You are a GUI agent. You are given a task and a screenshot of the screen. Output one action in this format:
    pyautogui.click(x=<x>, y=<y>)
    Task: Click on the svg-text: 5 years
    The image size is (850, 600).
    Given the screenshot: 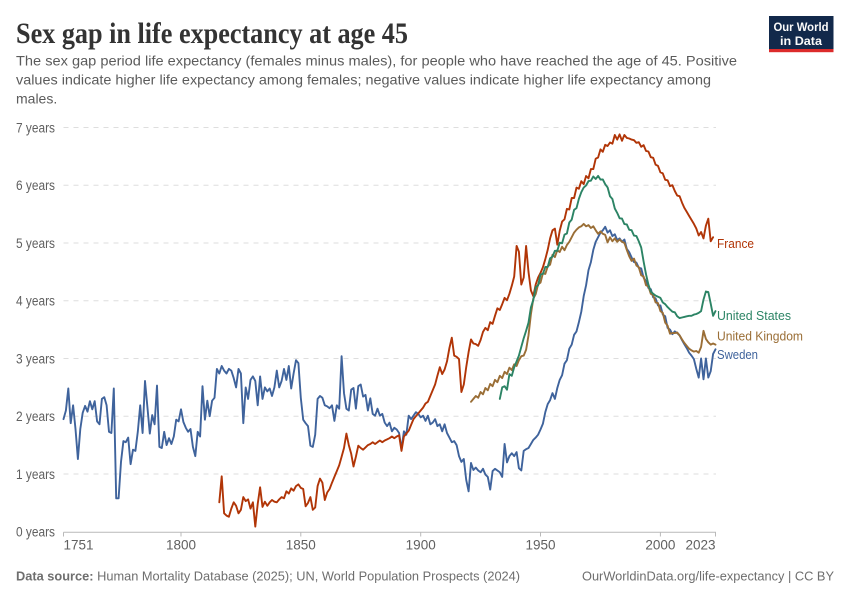 What is the action you would take?
    pyautogui.click(x=35, y=243)
    